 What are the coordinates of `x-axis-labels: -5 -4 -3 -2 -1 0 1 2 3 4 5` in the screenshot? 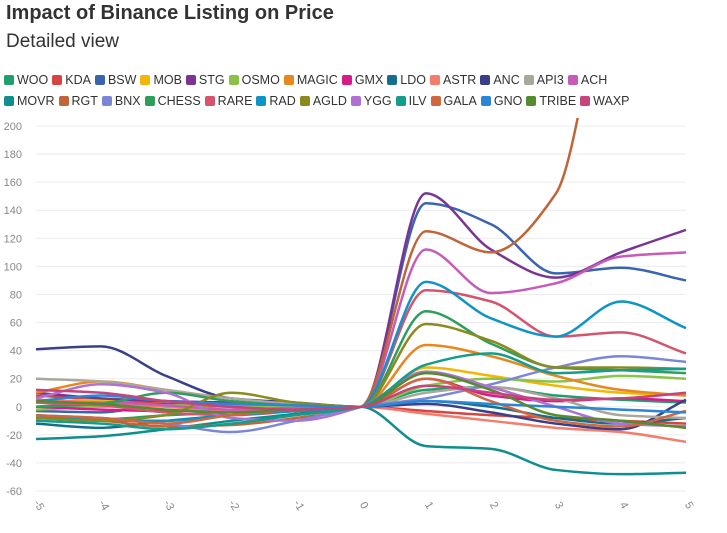 It's located at (363, 505).